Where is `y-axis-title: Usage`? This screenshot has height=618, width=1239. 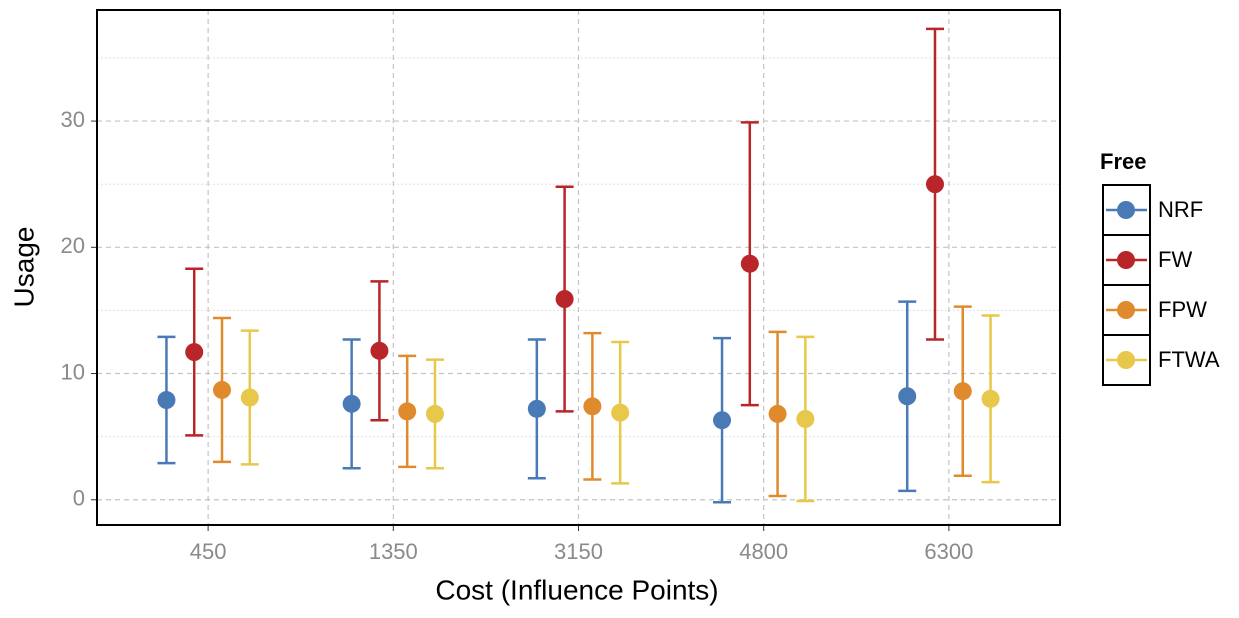
y-axis-title: Usage is located at coordinates (23, 267).